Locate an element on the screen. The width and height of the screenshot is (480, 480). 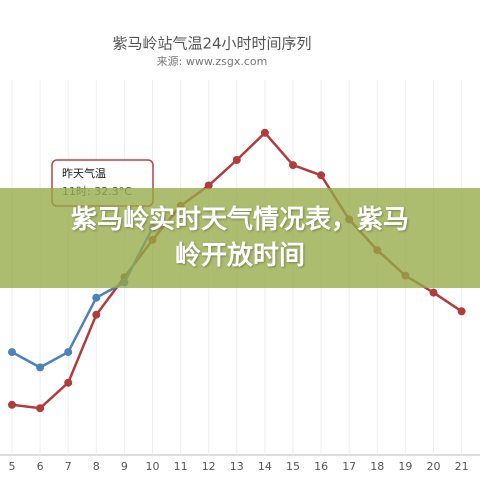
x-tick-label: 20 is located at coordinates (434, 466).